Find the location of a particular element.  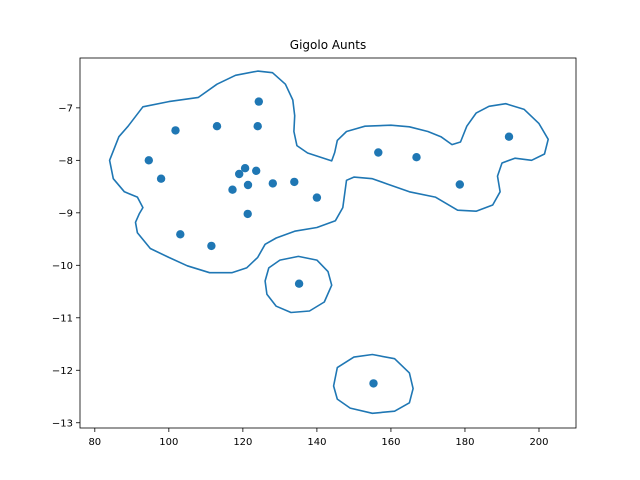

x-tick-label: 160 is located at coordinates (390, 442).